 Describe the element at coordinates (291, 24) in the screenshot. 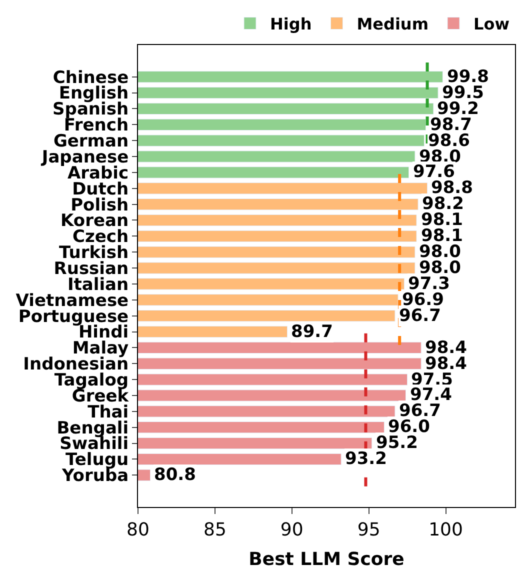

I see `legend-label: High` at that location.